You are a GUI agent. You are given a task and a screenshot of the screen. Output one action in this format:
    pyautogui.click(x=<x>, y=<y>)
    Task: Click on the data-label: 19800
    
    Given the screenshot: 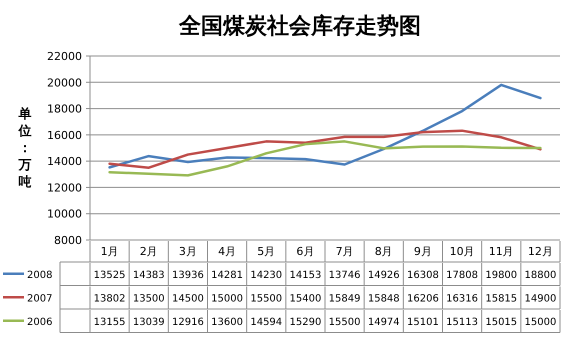 What is the action you would take?
    pyautogui.click(x=501, y=275)
    